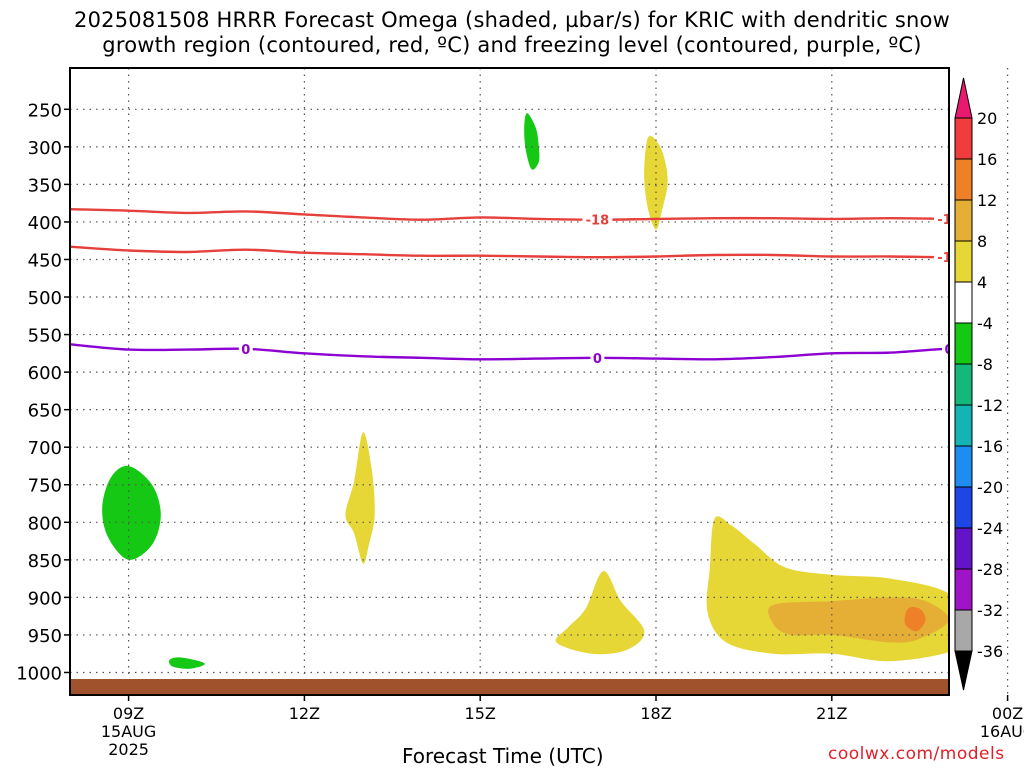 The width and height of the screenshot is (1024, 768). What do you see at coordinates (982, 282) in the screenshot?
I see `colorbar-label-4: 4` at bounding box center [982, 282].